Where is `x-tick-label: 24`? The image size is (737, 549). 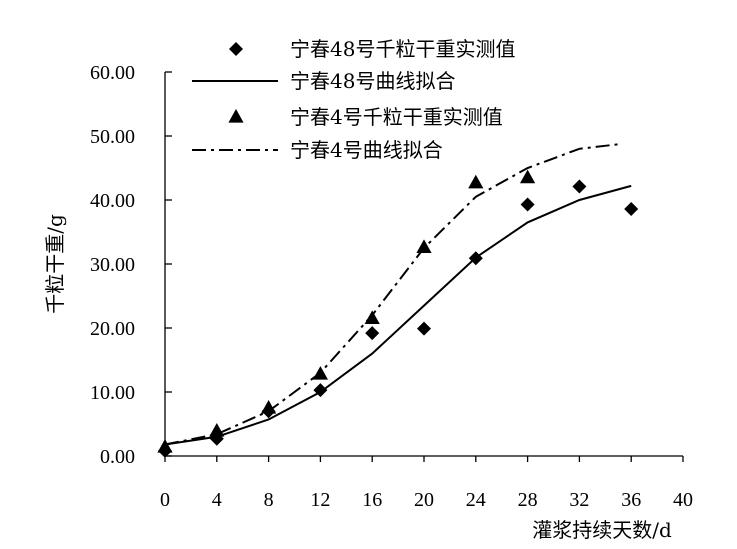
x-tick-label: 24 is located at coordinates (476, 500).